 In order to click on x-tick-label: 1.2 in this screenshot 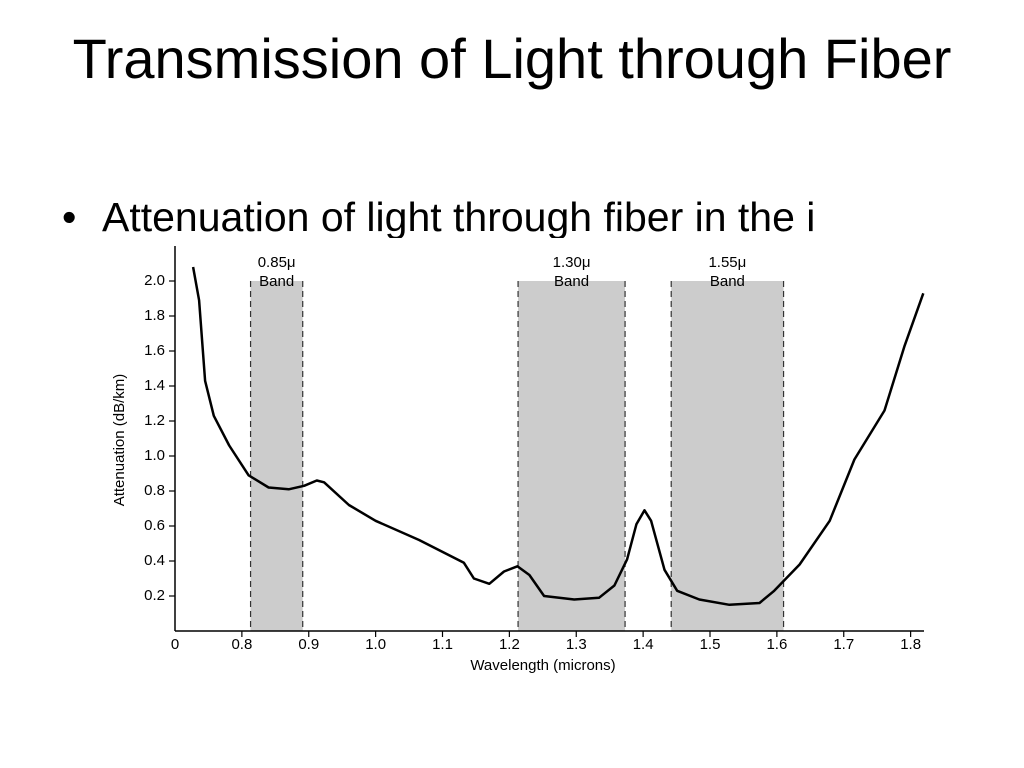, I will do `click(509, 644)`.